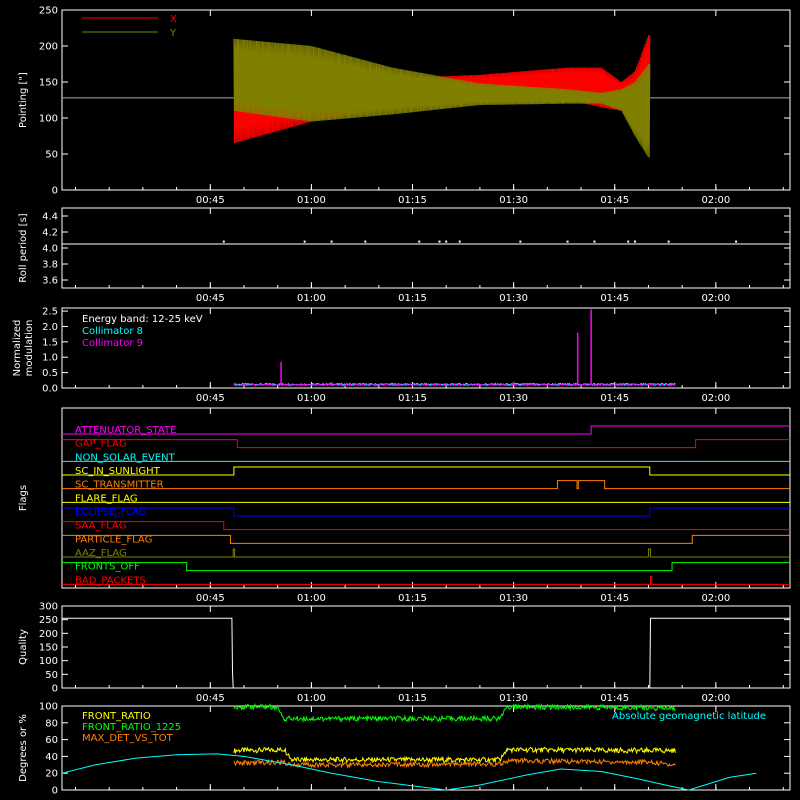  Describe the element at coordinates (112, 343) in the screenshot. I see `legend-label: Collimator 9` at that location.